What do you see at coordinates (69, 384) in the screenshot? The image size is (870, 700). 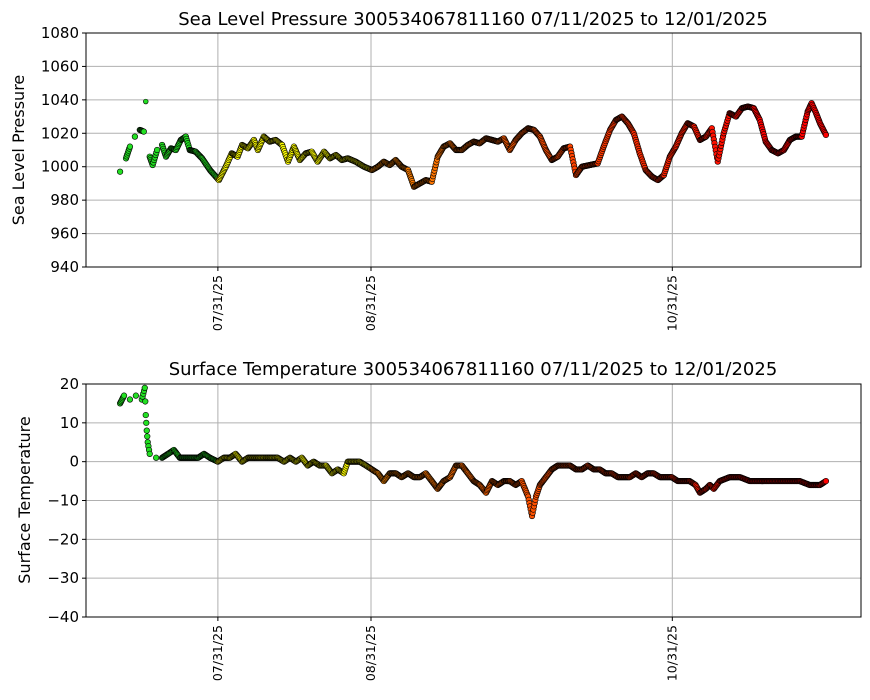 I see `temperature-y-tick-label: 20` at bounding box center [69, 384].